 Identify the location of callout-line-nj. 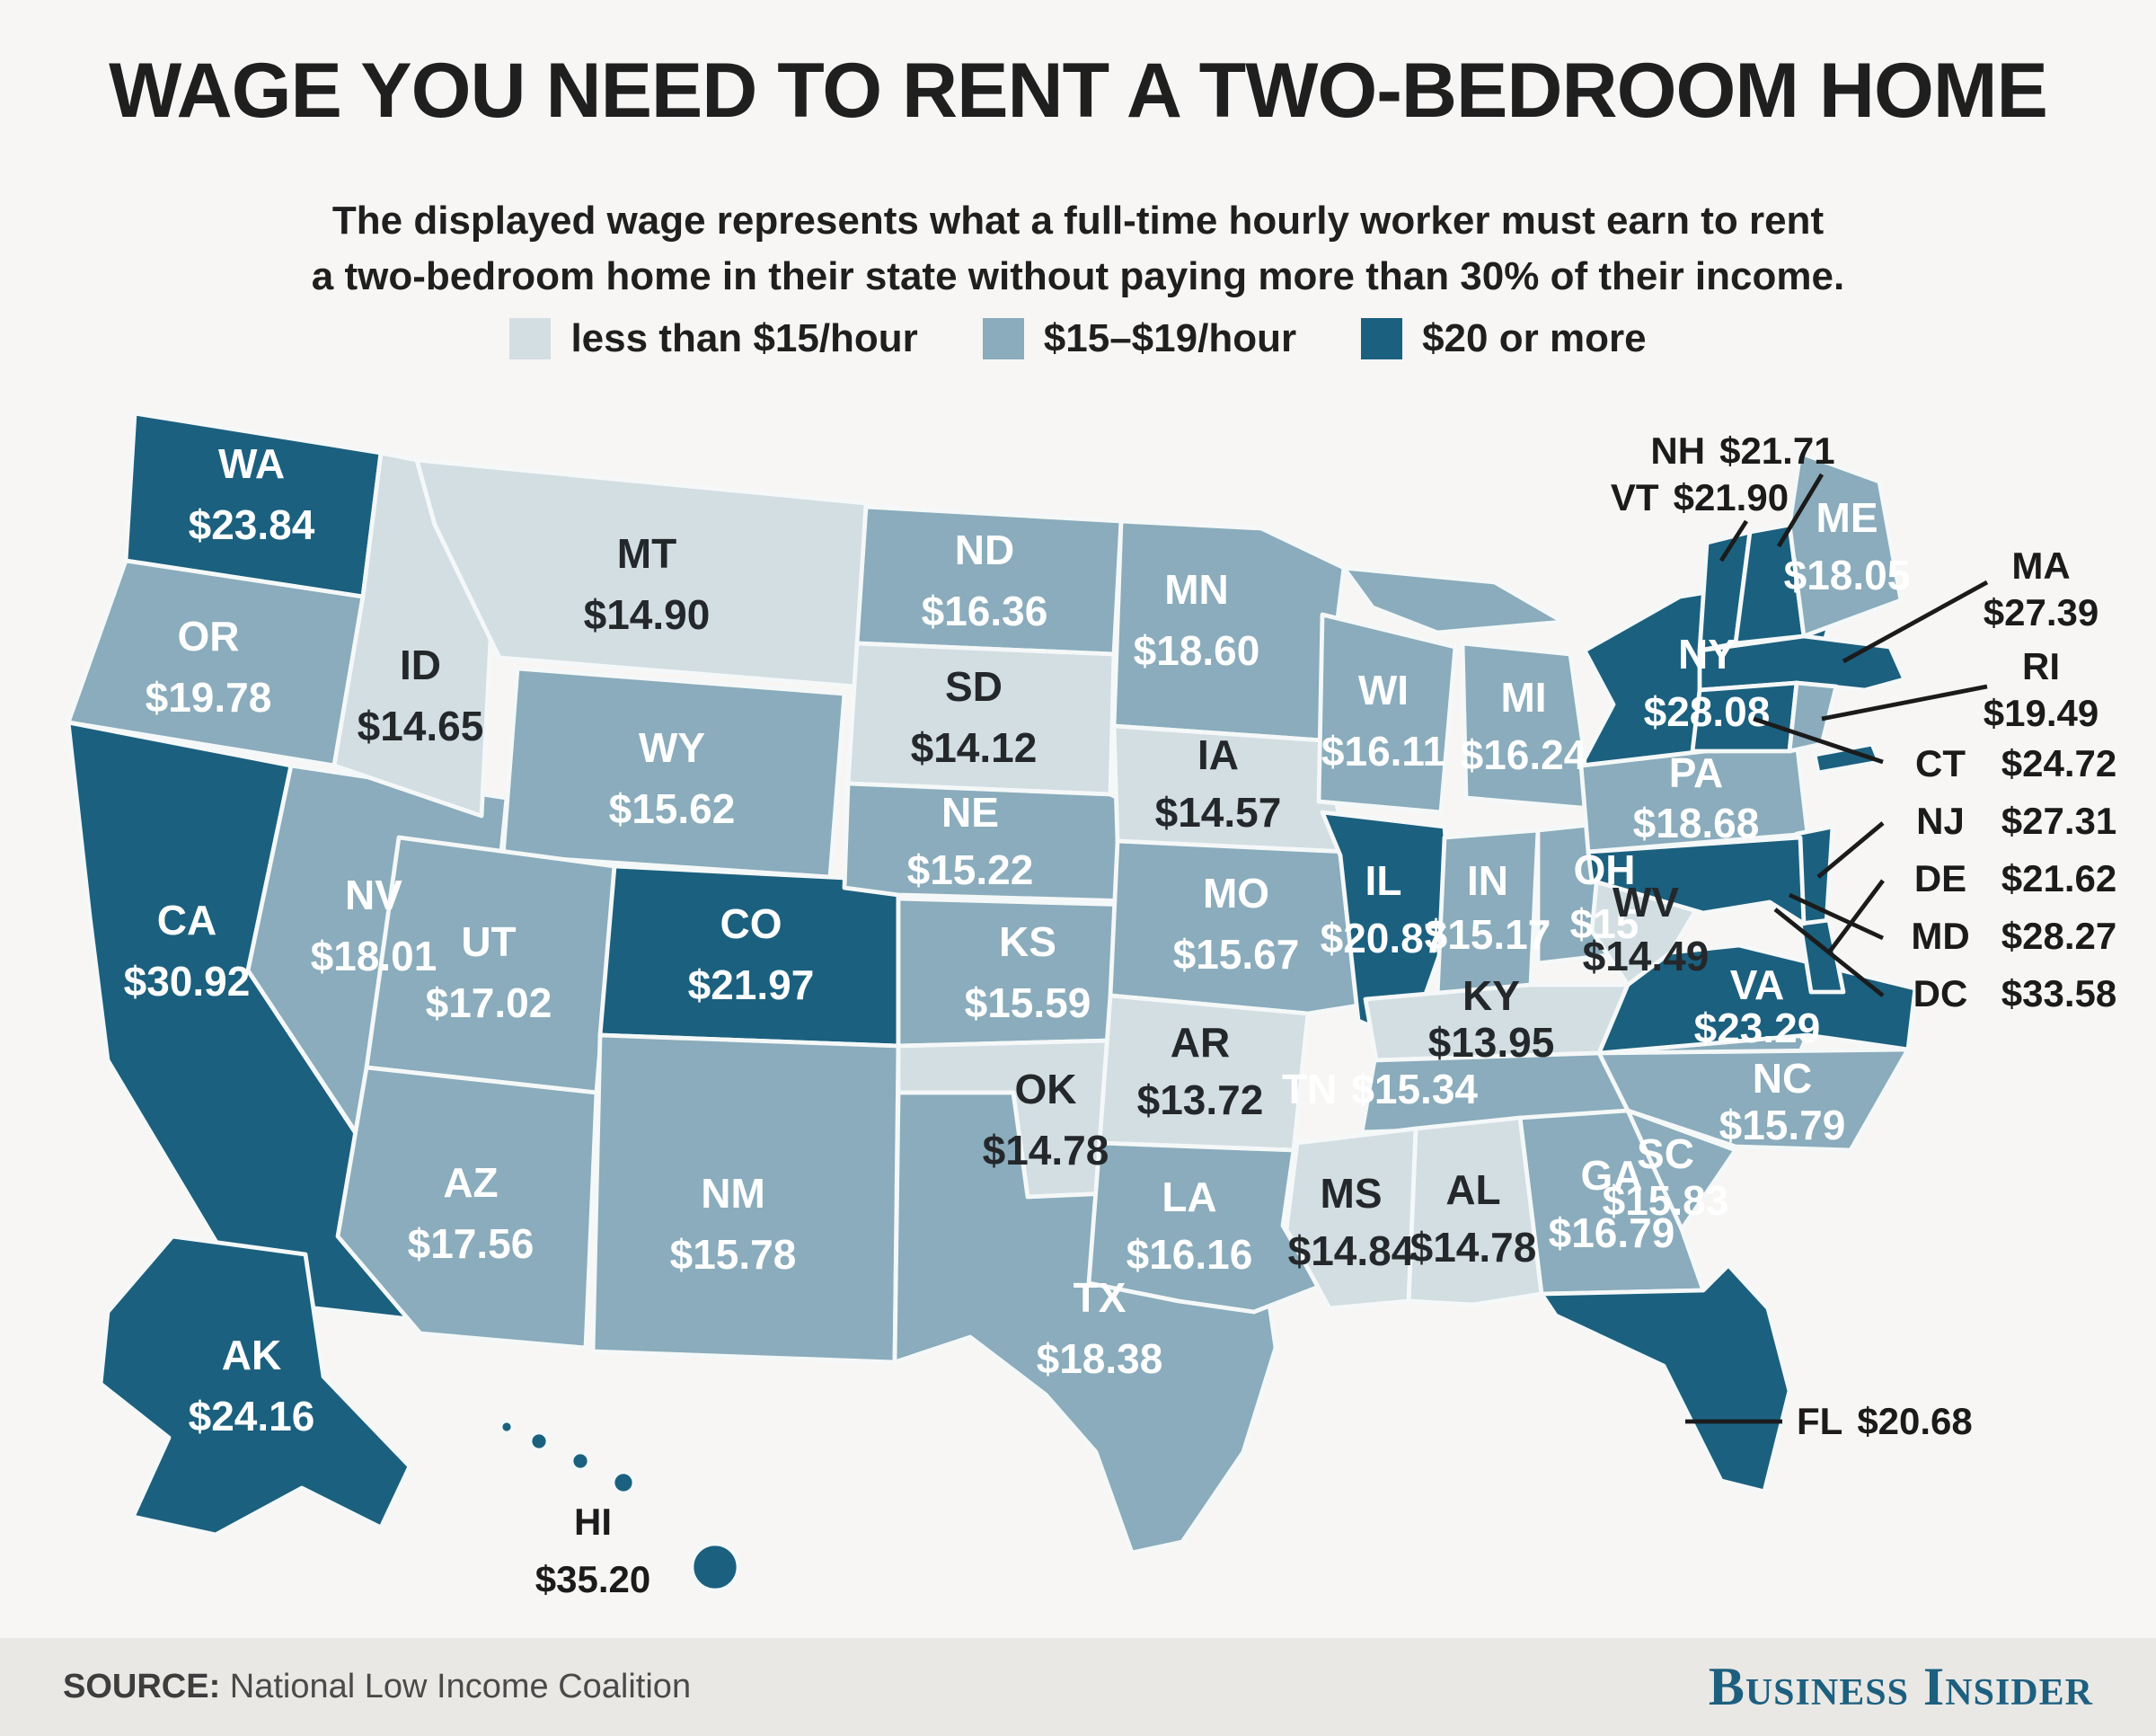
(1850, 850).